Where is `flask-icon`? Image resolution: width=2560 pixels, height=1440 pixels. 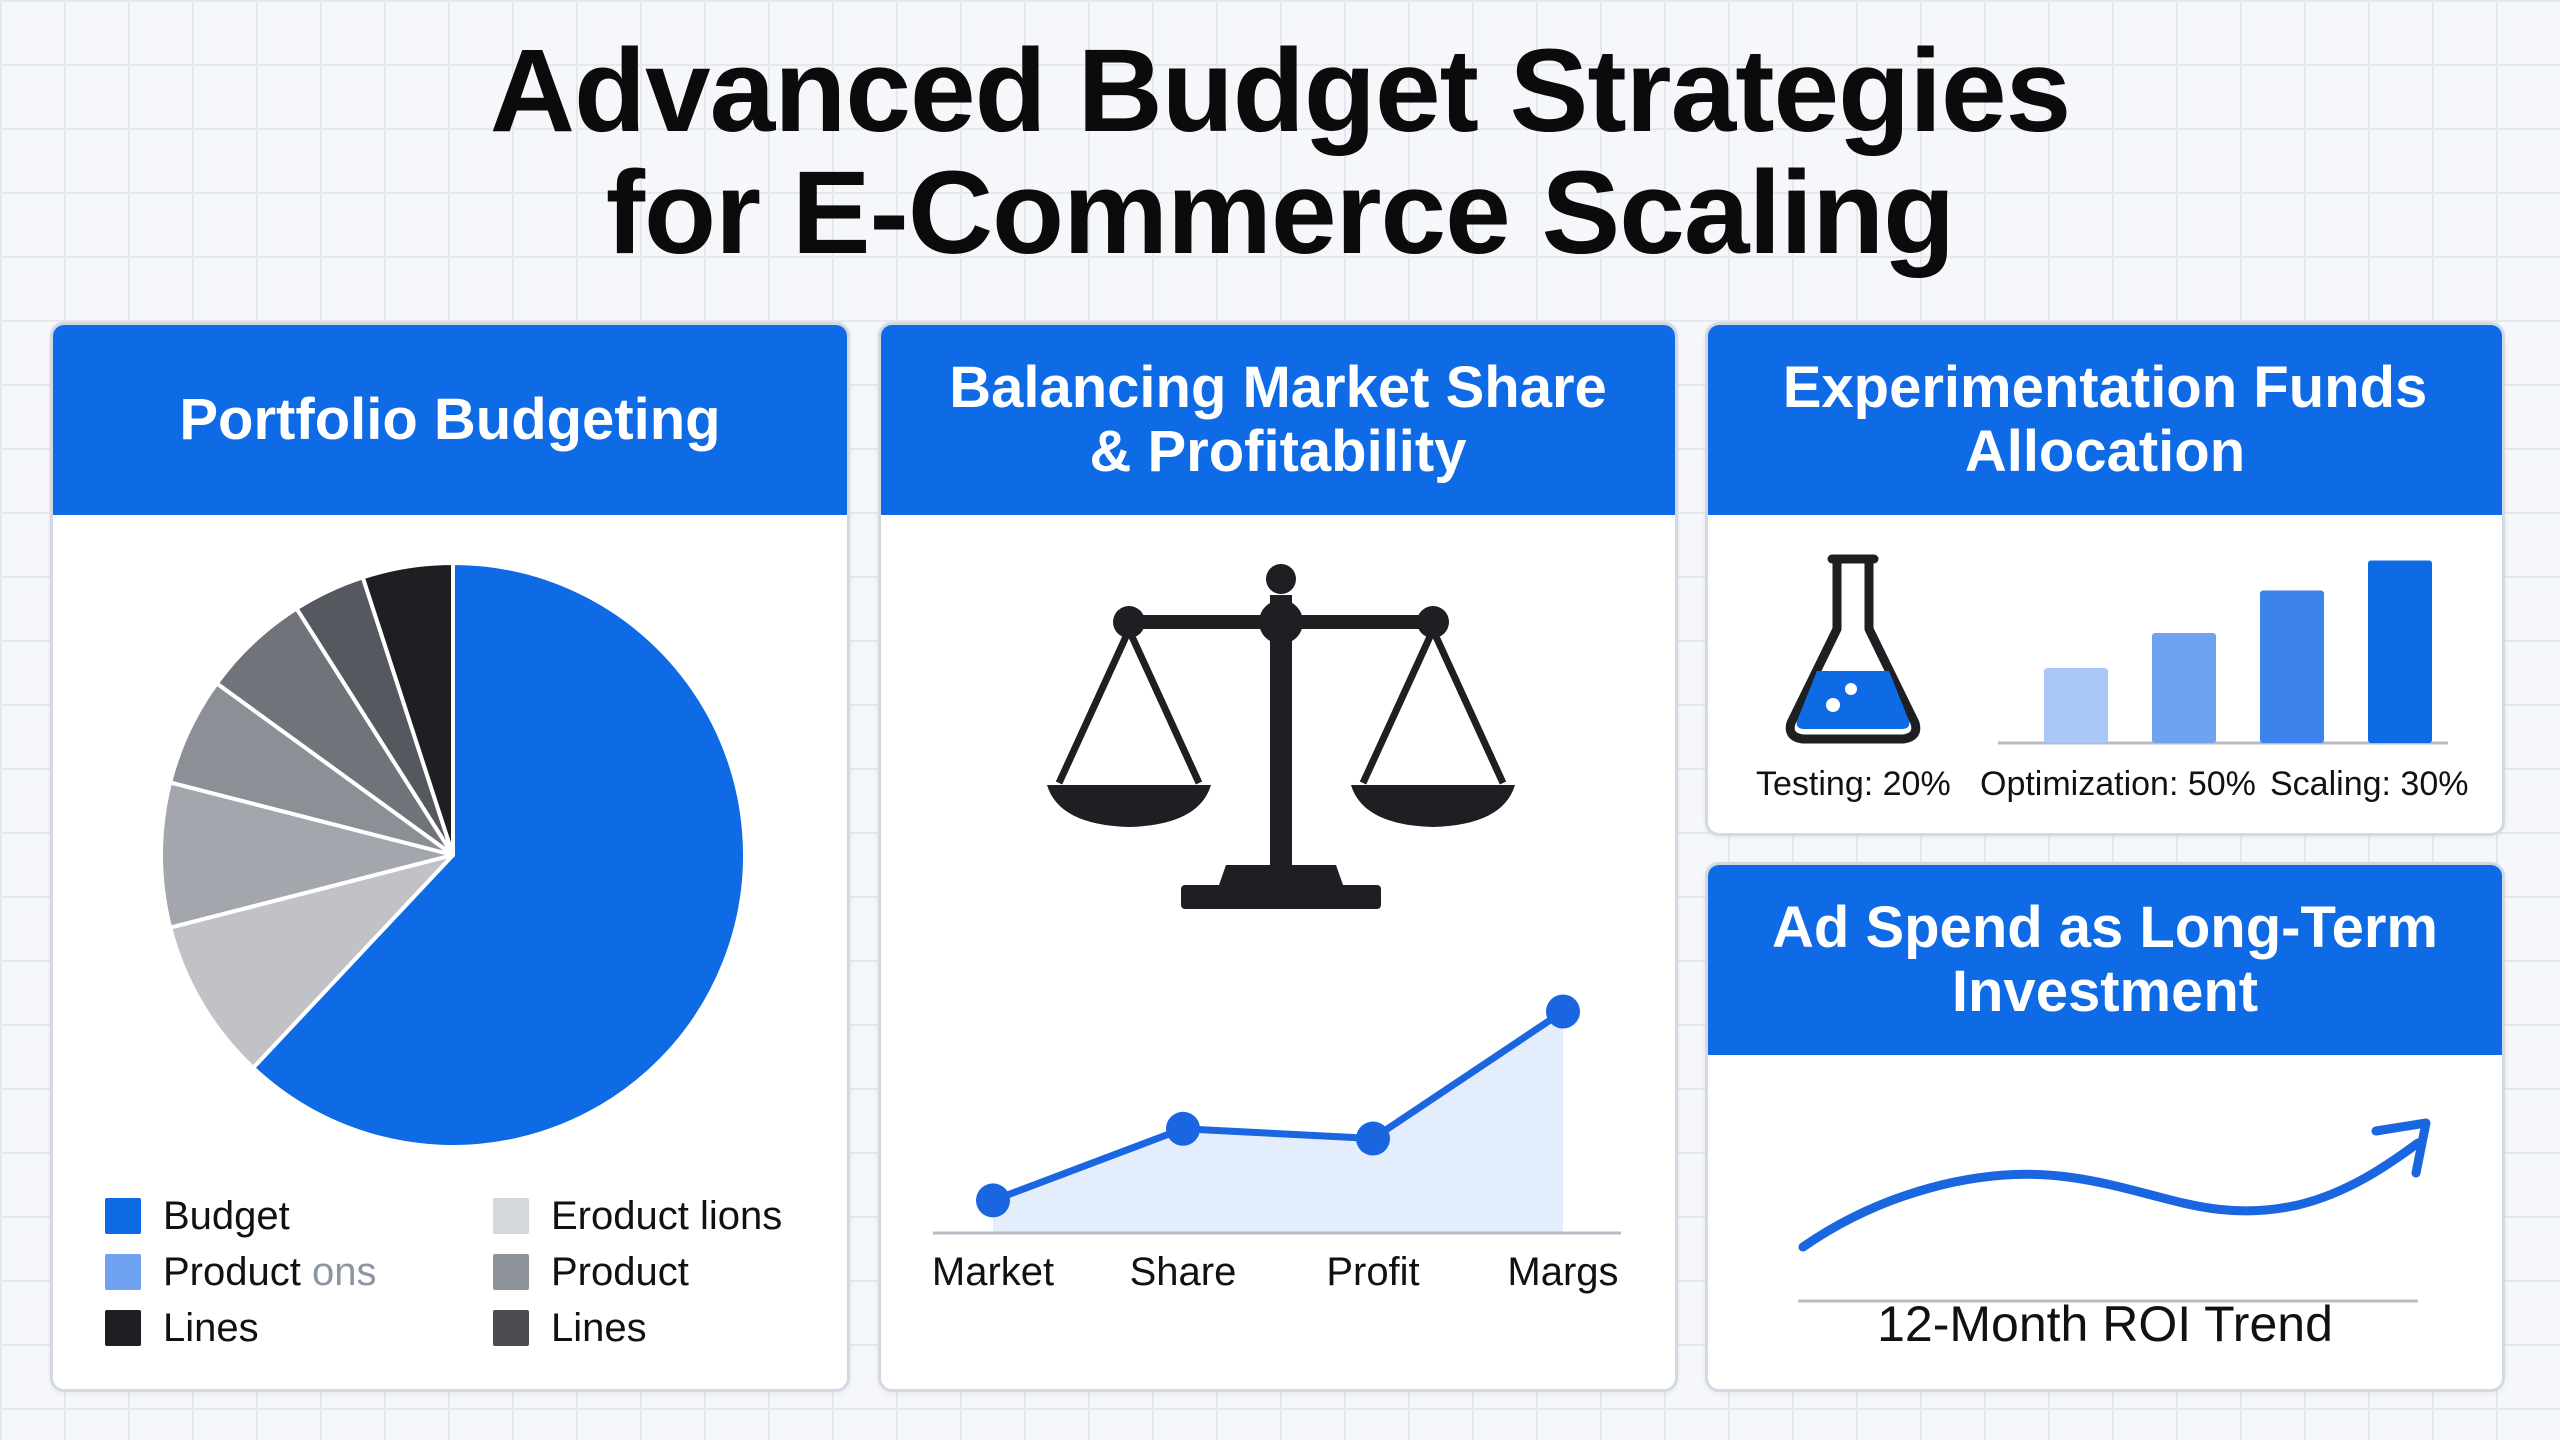 flask-icon is located at coordinates (1853, 649).